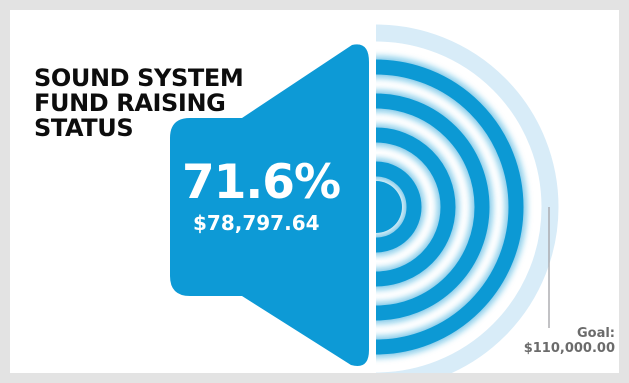 The height and width of the screenshot is (383, 629). What do you see at coordinates (569, 348) in the screenshot?
I see `goal-amount: $110,000.00` at bounding box center [569, 348].